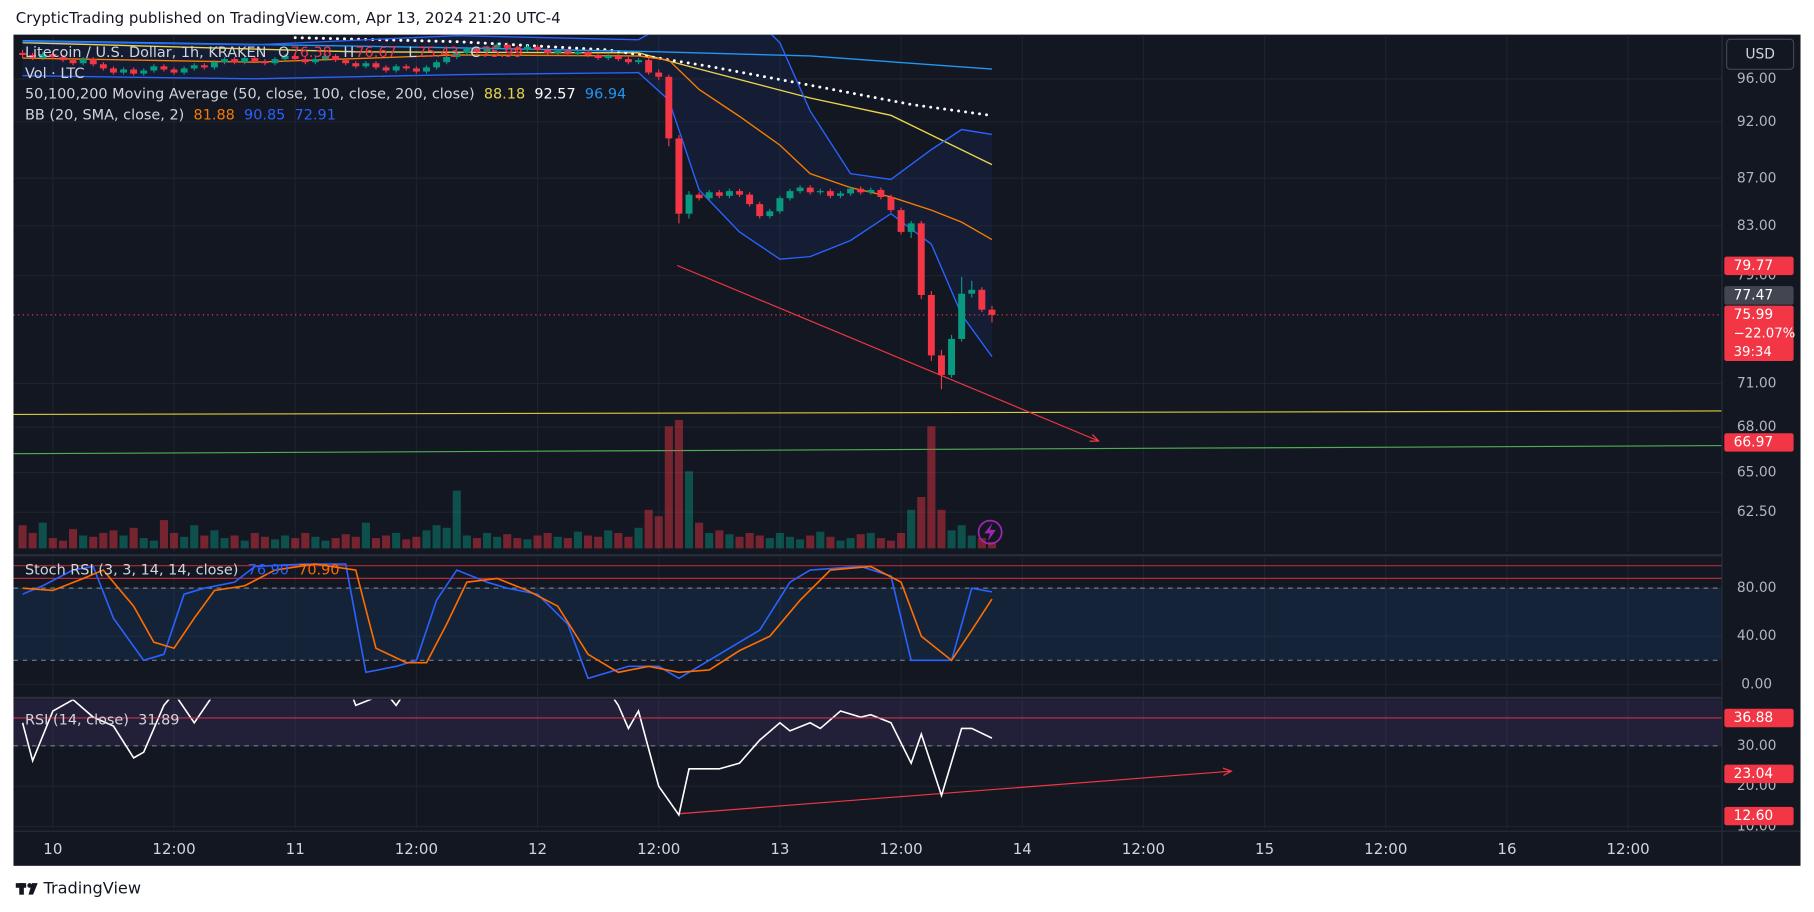 The width and height of the screenshot is (1814, 912). Describe the element at coordinates (295, 849) in the screenshot. I see `x-tick-label: 11` at that location.